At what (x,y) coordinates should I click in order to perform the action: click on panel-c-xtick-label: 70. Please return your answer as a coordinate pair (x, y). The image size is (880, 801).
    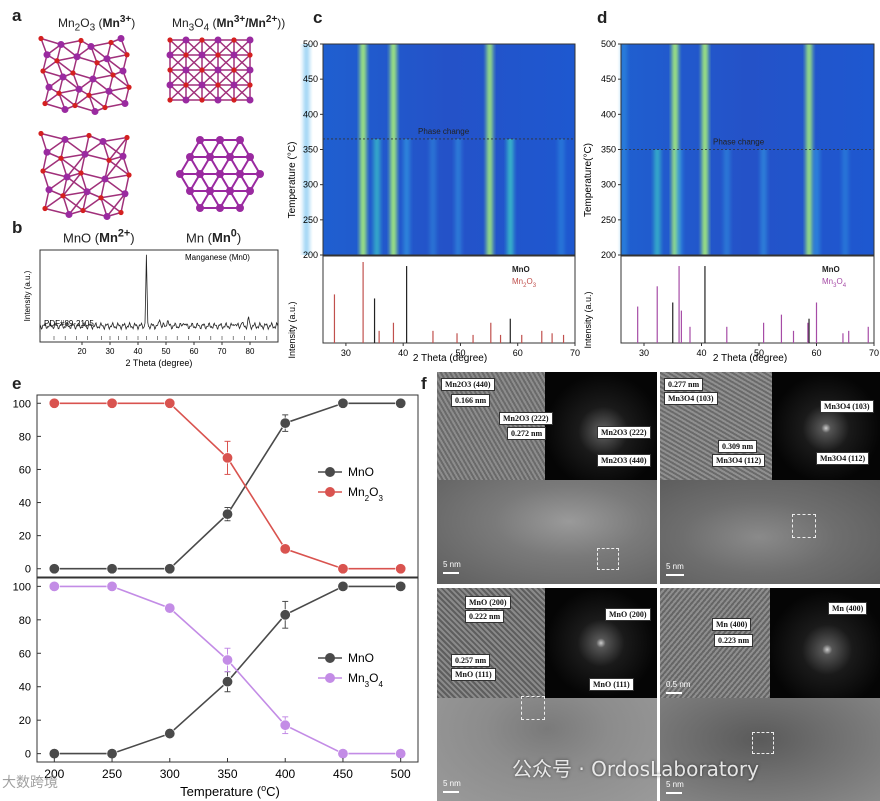
    Looking at the image, I should click on (575, 353).